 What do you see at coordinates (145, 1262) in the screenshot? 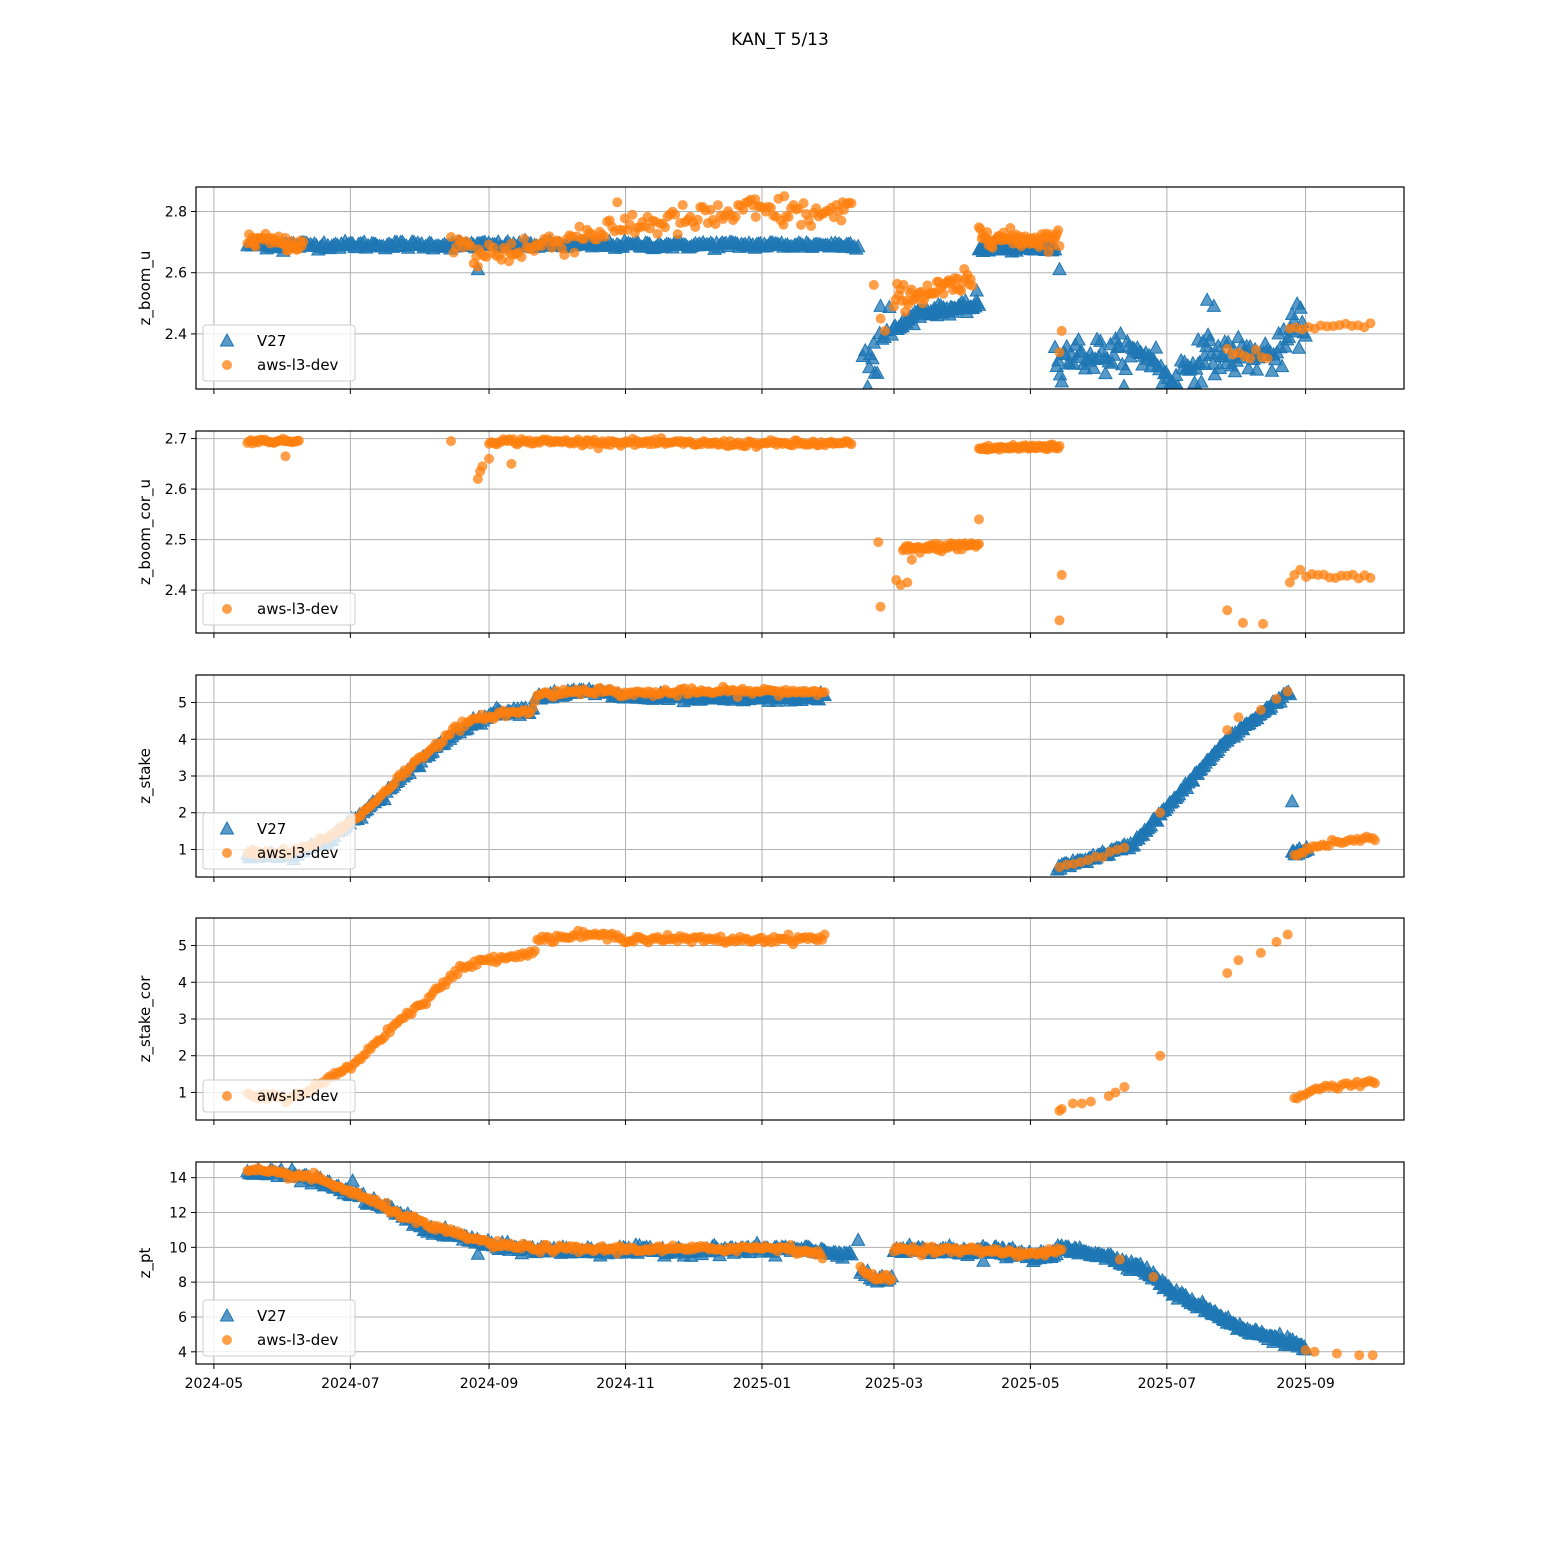
I see `y-axis-label: z_pt` at bounding box center [145, 1262].